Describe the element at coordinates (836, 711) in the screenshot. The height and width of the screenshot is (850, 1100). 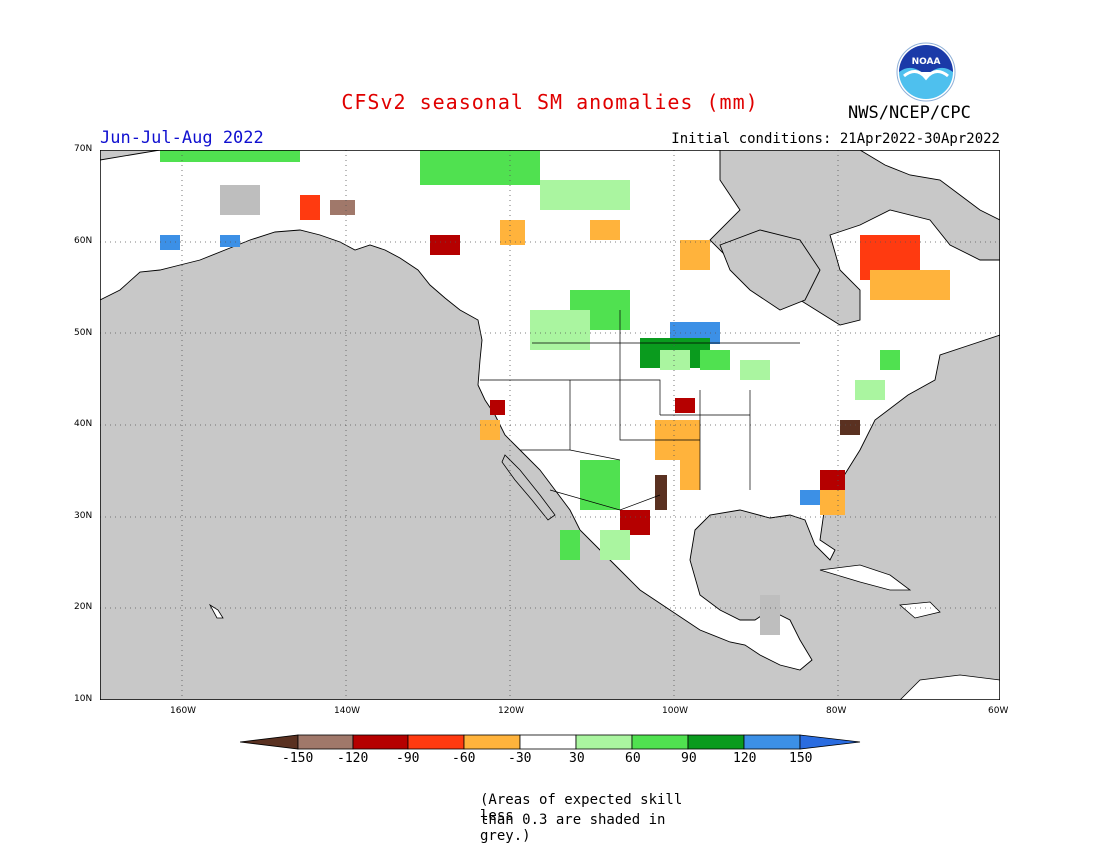
I see `lon-label: 80W` at that location.